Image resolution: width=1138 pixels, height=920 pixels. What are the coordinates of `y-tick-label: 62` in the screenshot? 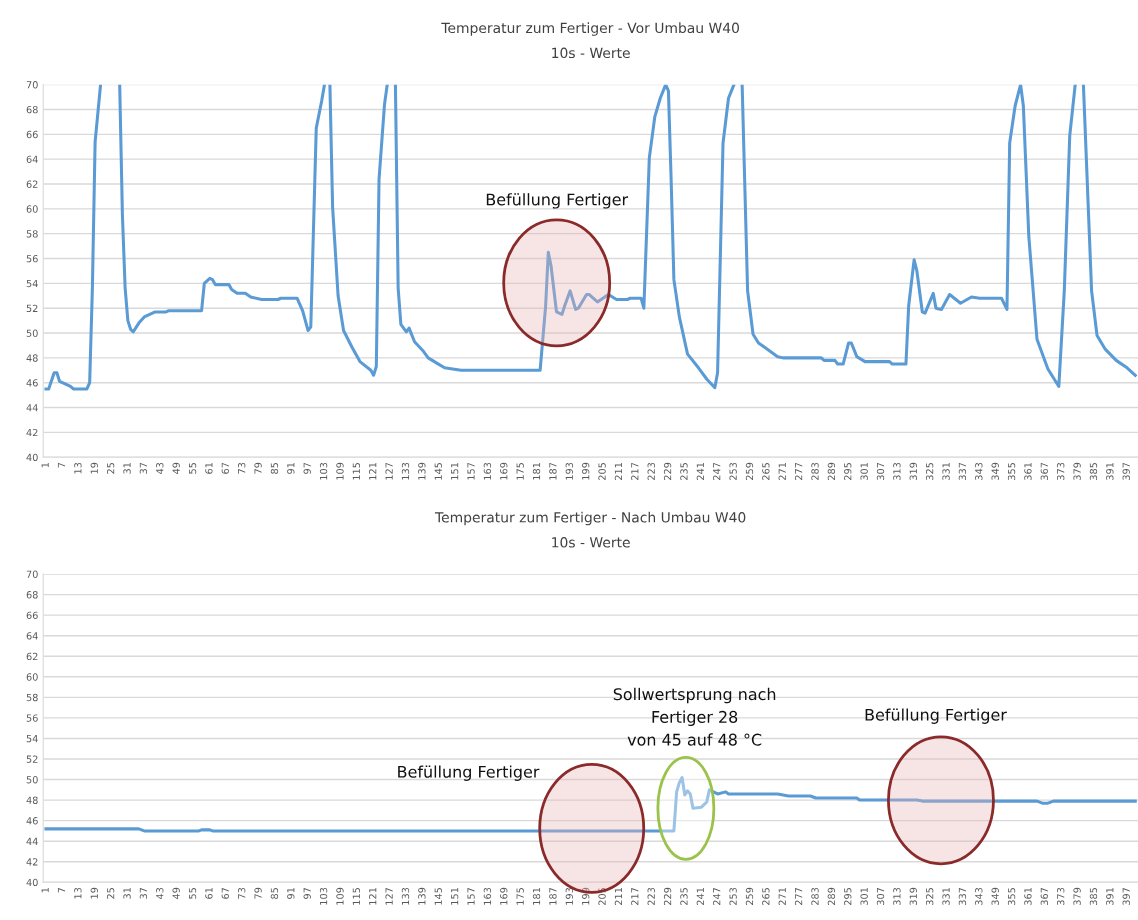 It's located at (32, 184).